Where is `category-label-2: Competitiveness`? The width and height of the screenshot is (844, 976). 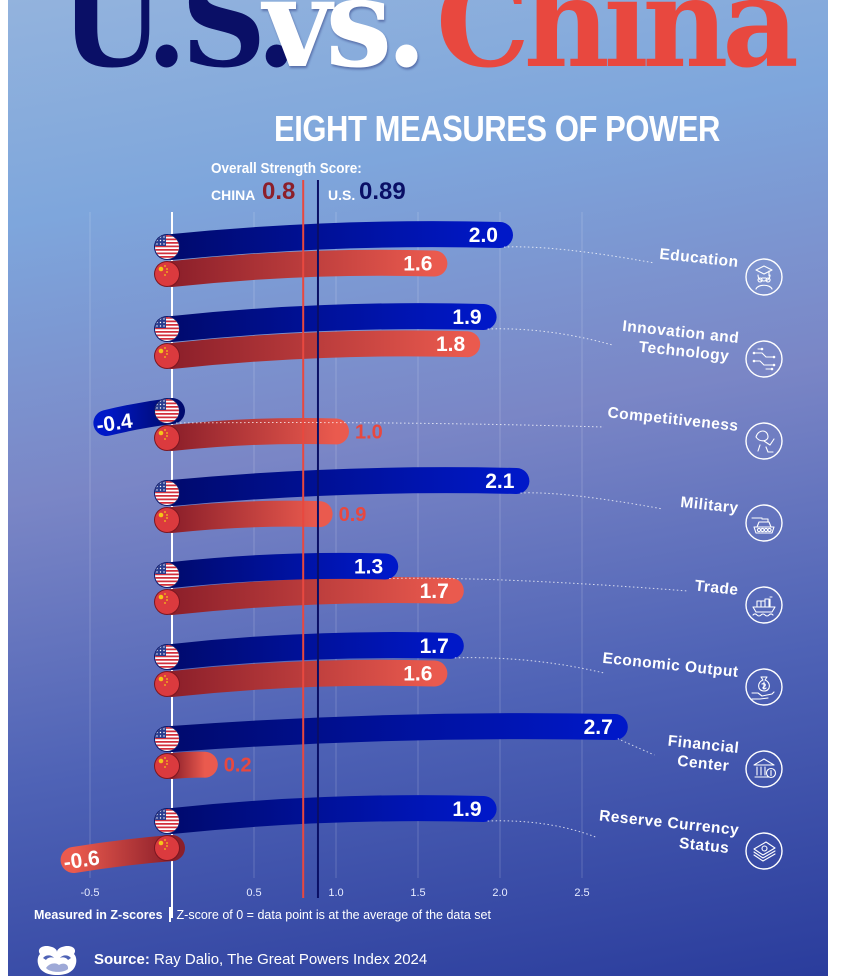 category-label-2: Competitiveness is located at coordinates (673, 419).